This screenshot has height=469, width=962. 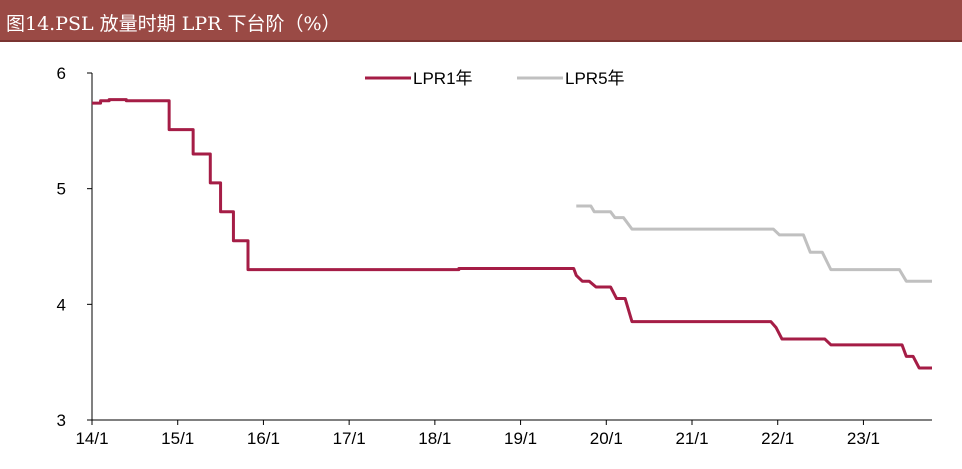 I want to click on x-tick-label: 16/1, so click(x=263, y=438).